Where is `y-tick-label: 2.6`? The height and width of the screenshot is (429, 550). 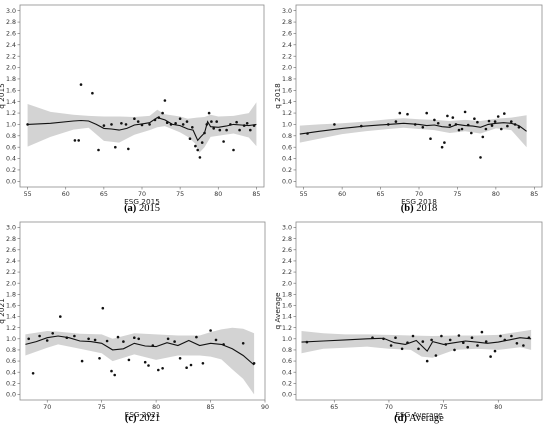
y-tick-label: 2.6 is located at coordinates (11, 34).